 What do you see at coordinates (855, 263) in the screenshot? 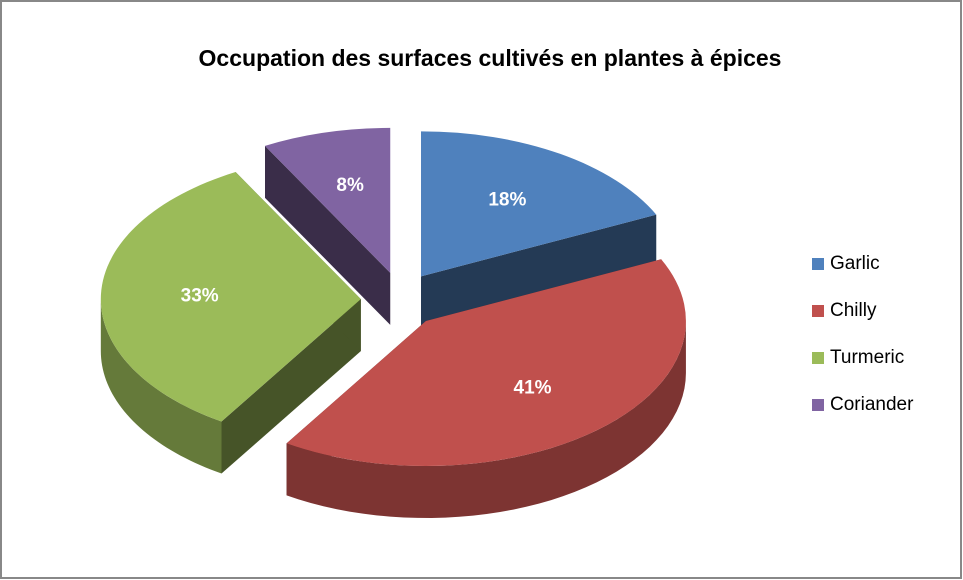
I see `legend-label: Garlic` at bounding box center [855, 263].